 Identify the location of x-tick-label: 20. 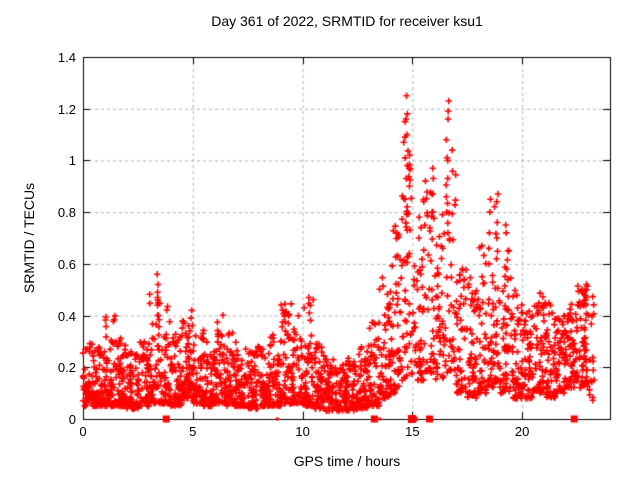
(522, 431).